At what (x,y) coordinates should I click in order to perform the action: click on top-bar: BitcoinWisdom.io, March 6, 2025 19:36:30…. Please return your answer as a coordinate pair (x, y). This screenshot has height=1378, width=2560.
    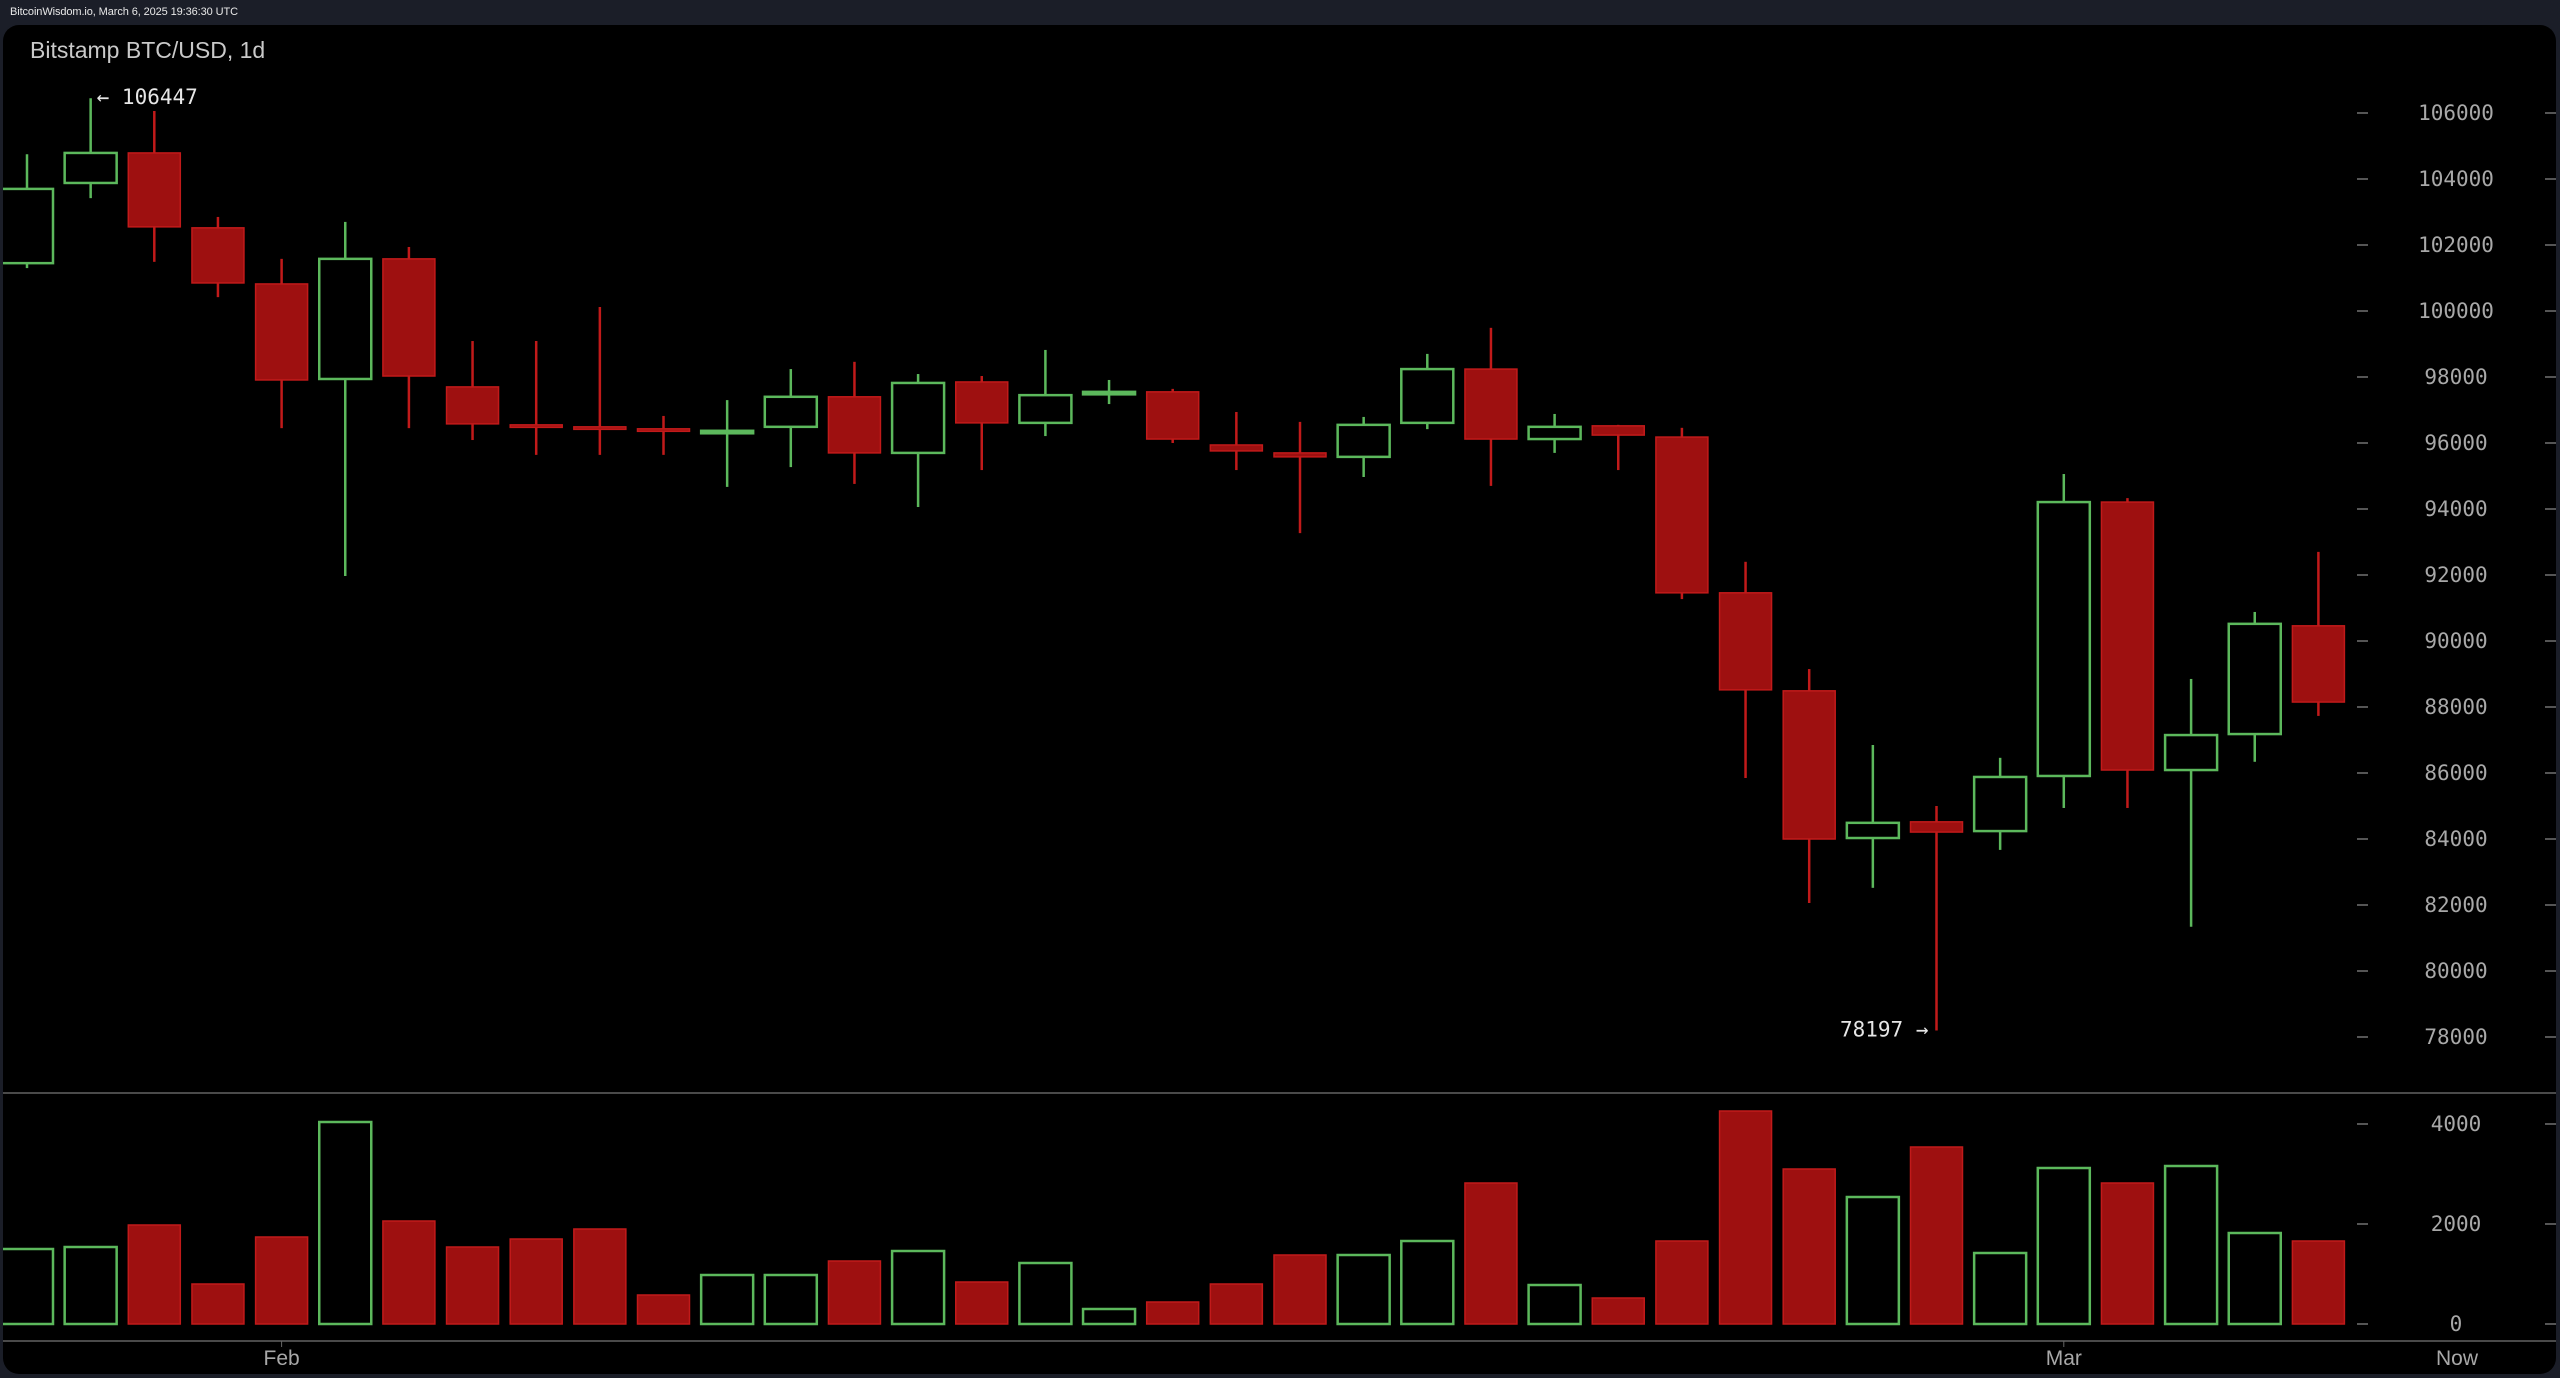
    Looking at the image, I should click on (1280, 12).